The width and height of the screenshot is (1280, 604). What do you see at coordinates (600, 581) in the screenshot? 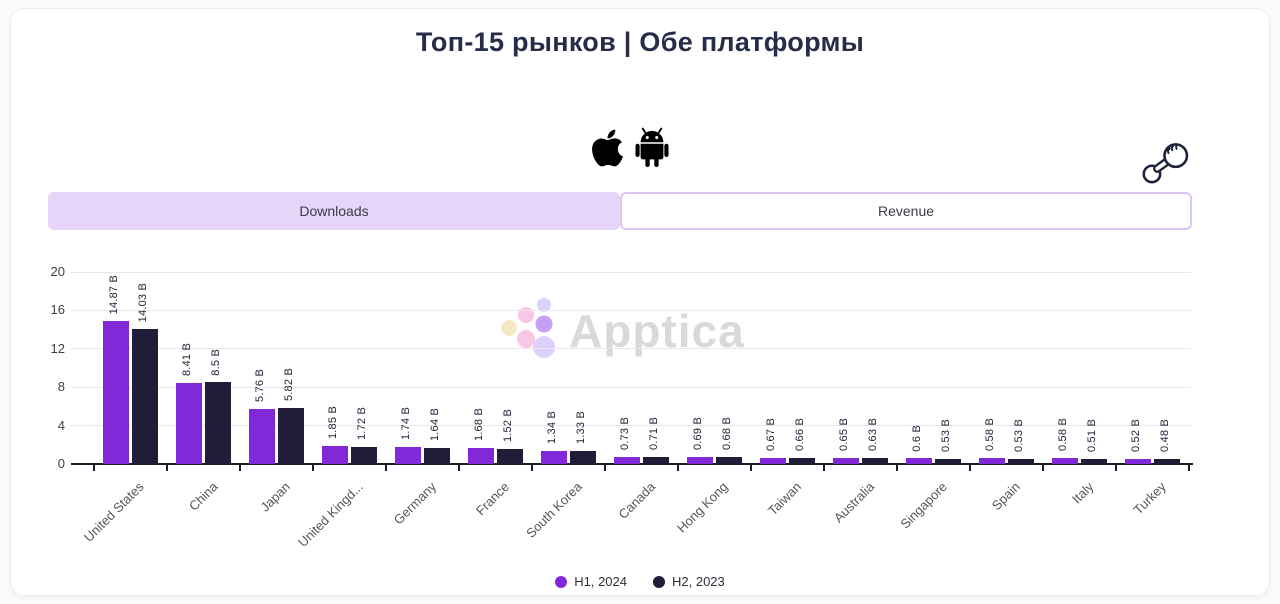
I see `legend-label: H1, 2024` at bounding box center [600, 581].